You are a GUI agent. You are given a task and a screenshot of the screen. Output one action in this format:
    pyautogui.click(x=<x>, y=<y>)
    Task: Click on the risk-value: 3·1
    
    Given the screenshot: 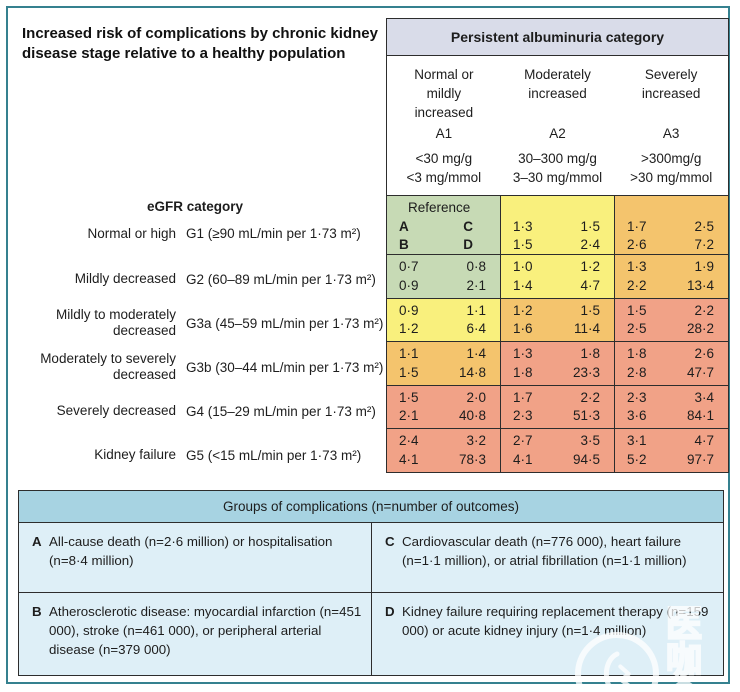 What is the action you would take?
    pyautogui.click(x=637, y=440)
    